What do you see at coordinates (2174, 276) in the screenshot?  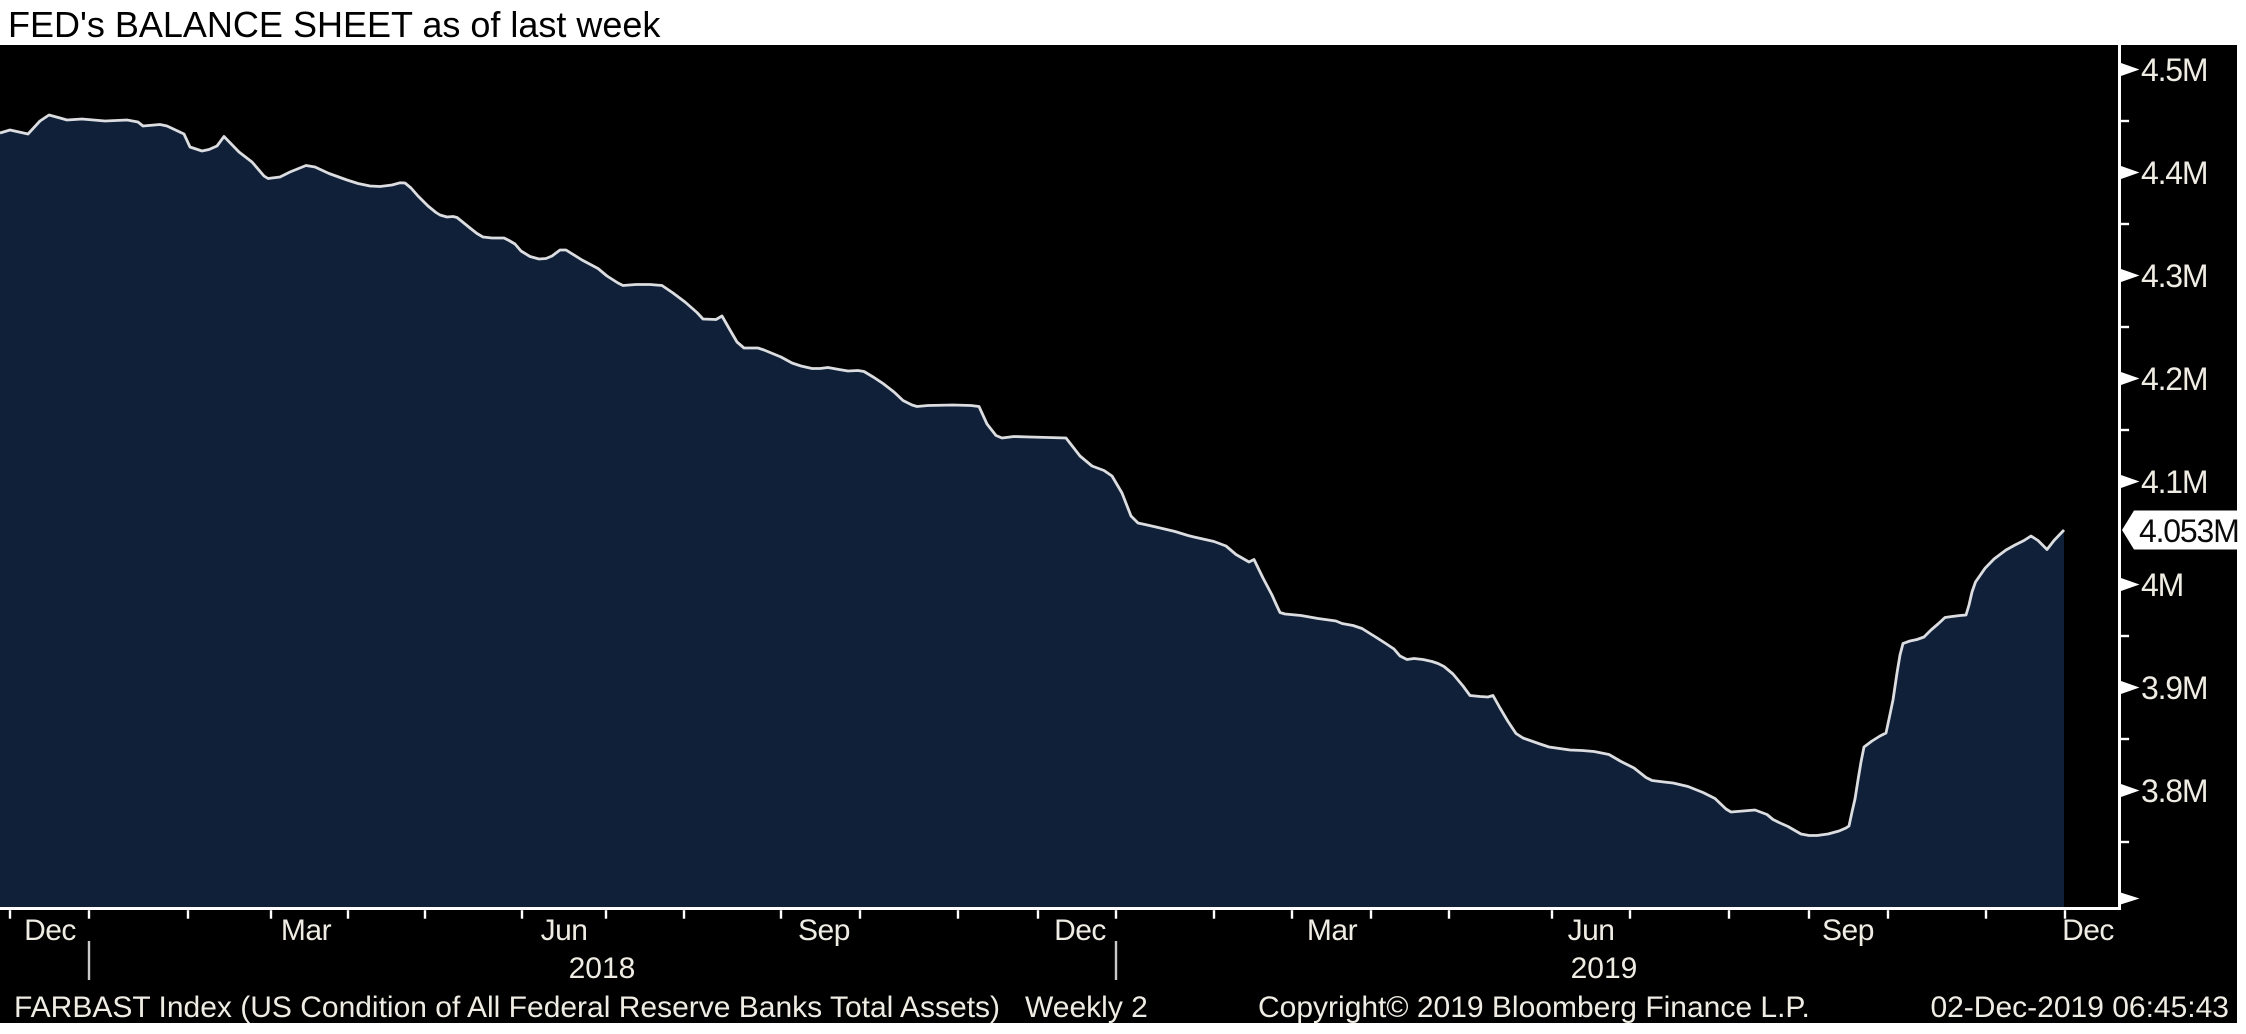 I see `svg-text: 4.3M` at bounding box center [2174, 276].